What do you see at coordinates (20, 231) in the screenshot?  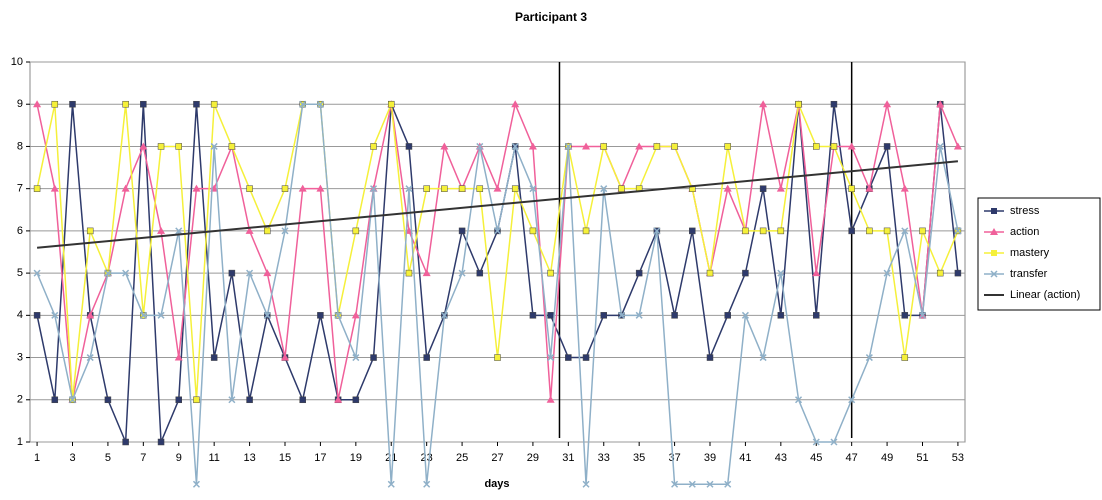 I see `y-tick-label: 6` at bounding box center [20, 231].